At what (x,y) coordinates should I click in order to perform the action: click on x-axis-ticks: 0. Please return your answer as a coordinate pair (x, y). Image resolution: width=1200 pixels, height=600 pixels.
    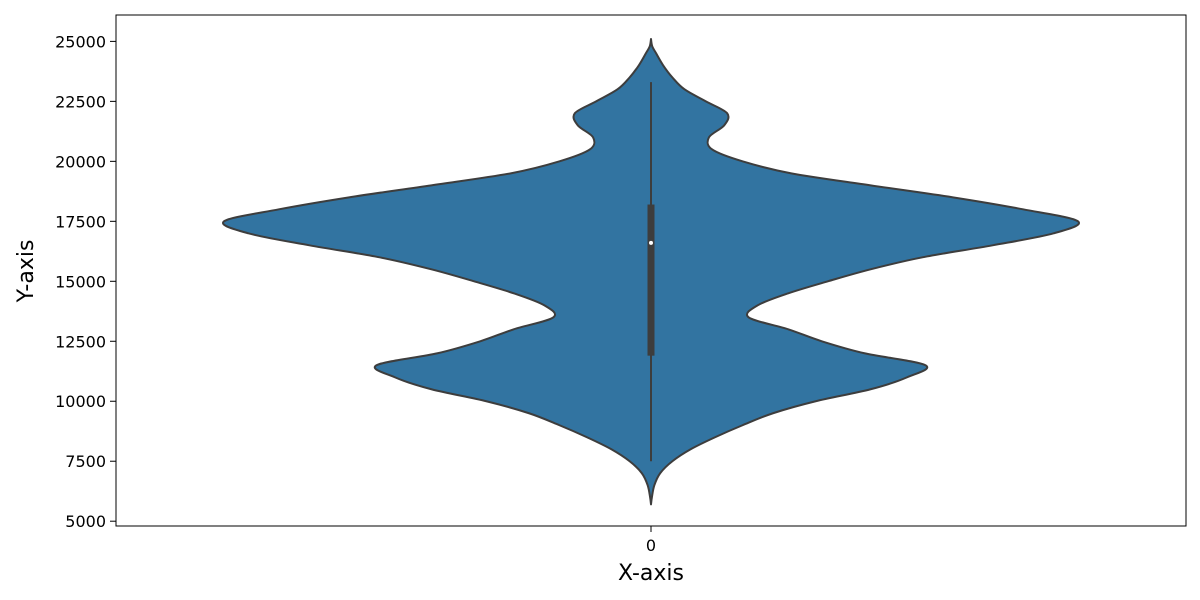
    Looking at the image, I should click on (651, 540).